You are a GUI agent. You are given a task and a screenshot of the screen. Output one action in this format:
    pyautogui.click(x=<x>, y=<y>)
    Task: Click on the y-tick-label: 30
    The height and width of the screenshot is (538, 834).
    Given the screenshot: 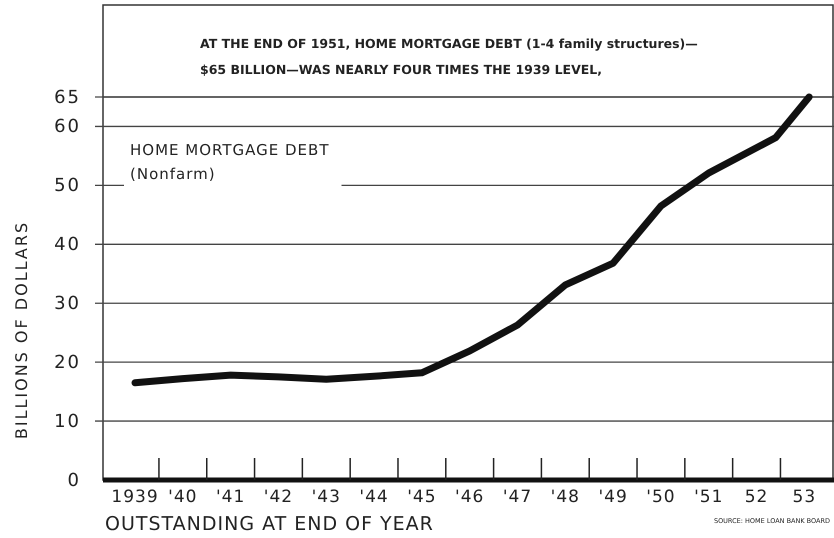 What is the action you would take?
    pyautogui.click(x=67, y=303)
    